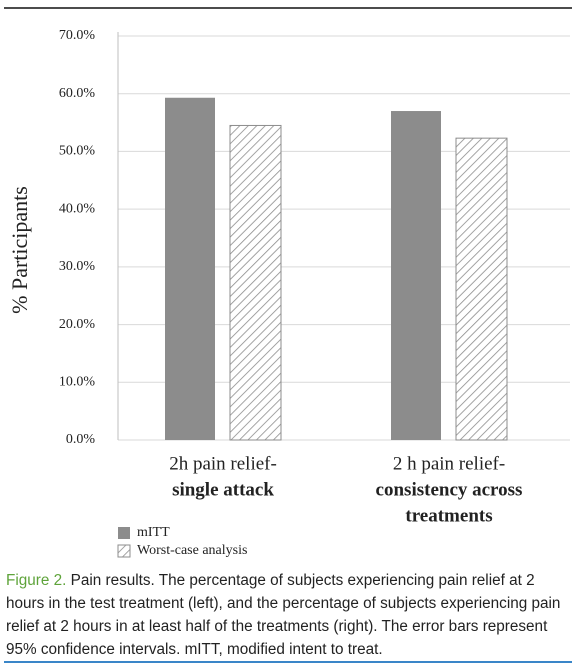  Describe the element at coordinates (77, 208) in the screenshot. I see `y-tick-label: 40.0%` at that location.